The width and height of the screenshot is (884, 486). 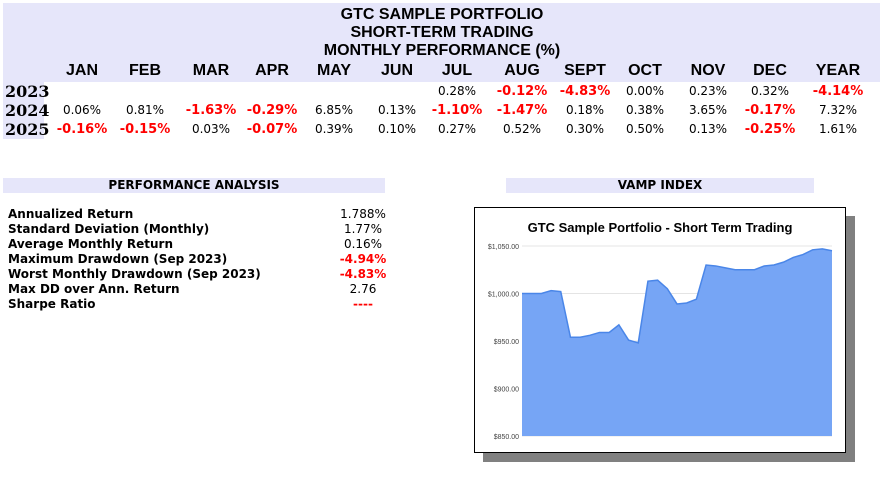 I want to click on month-header: FEB, so click(x=145, y=70).